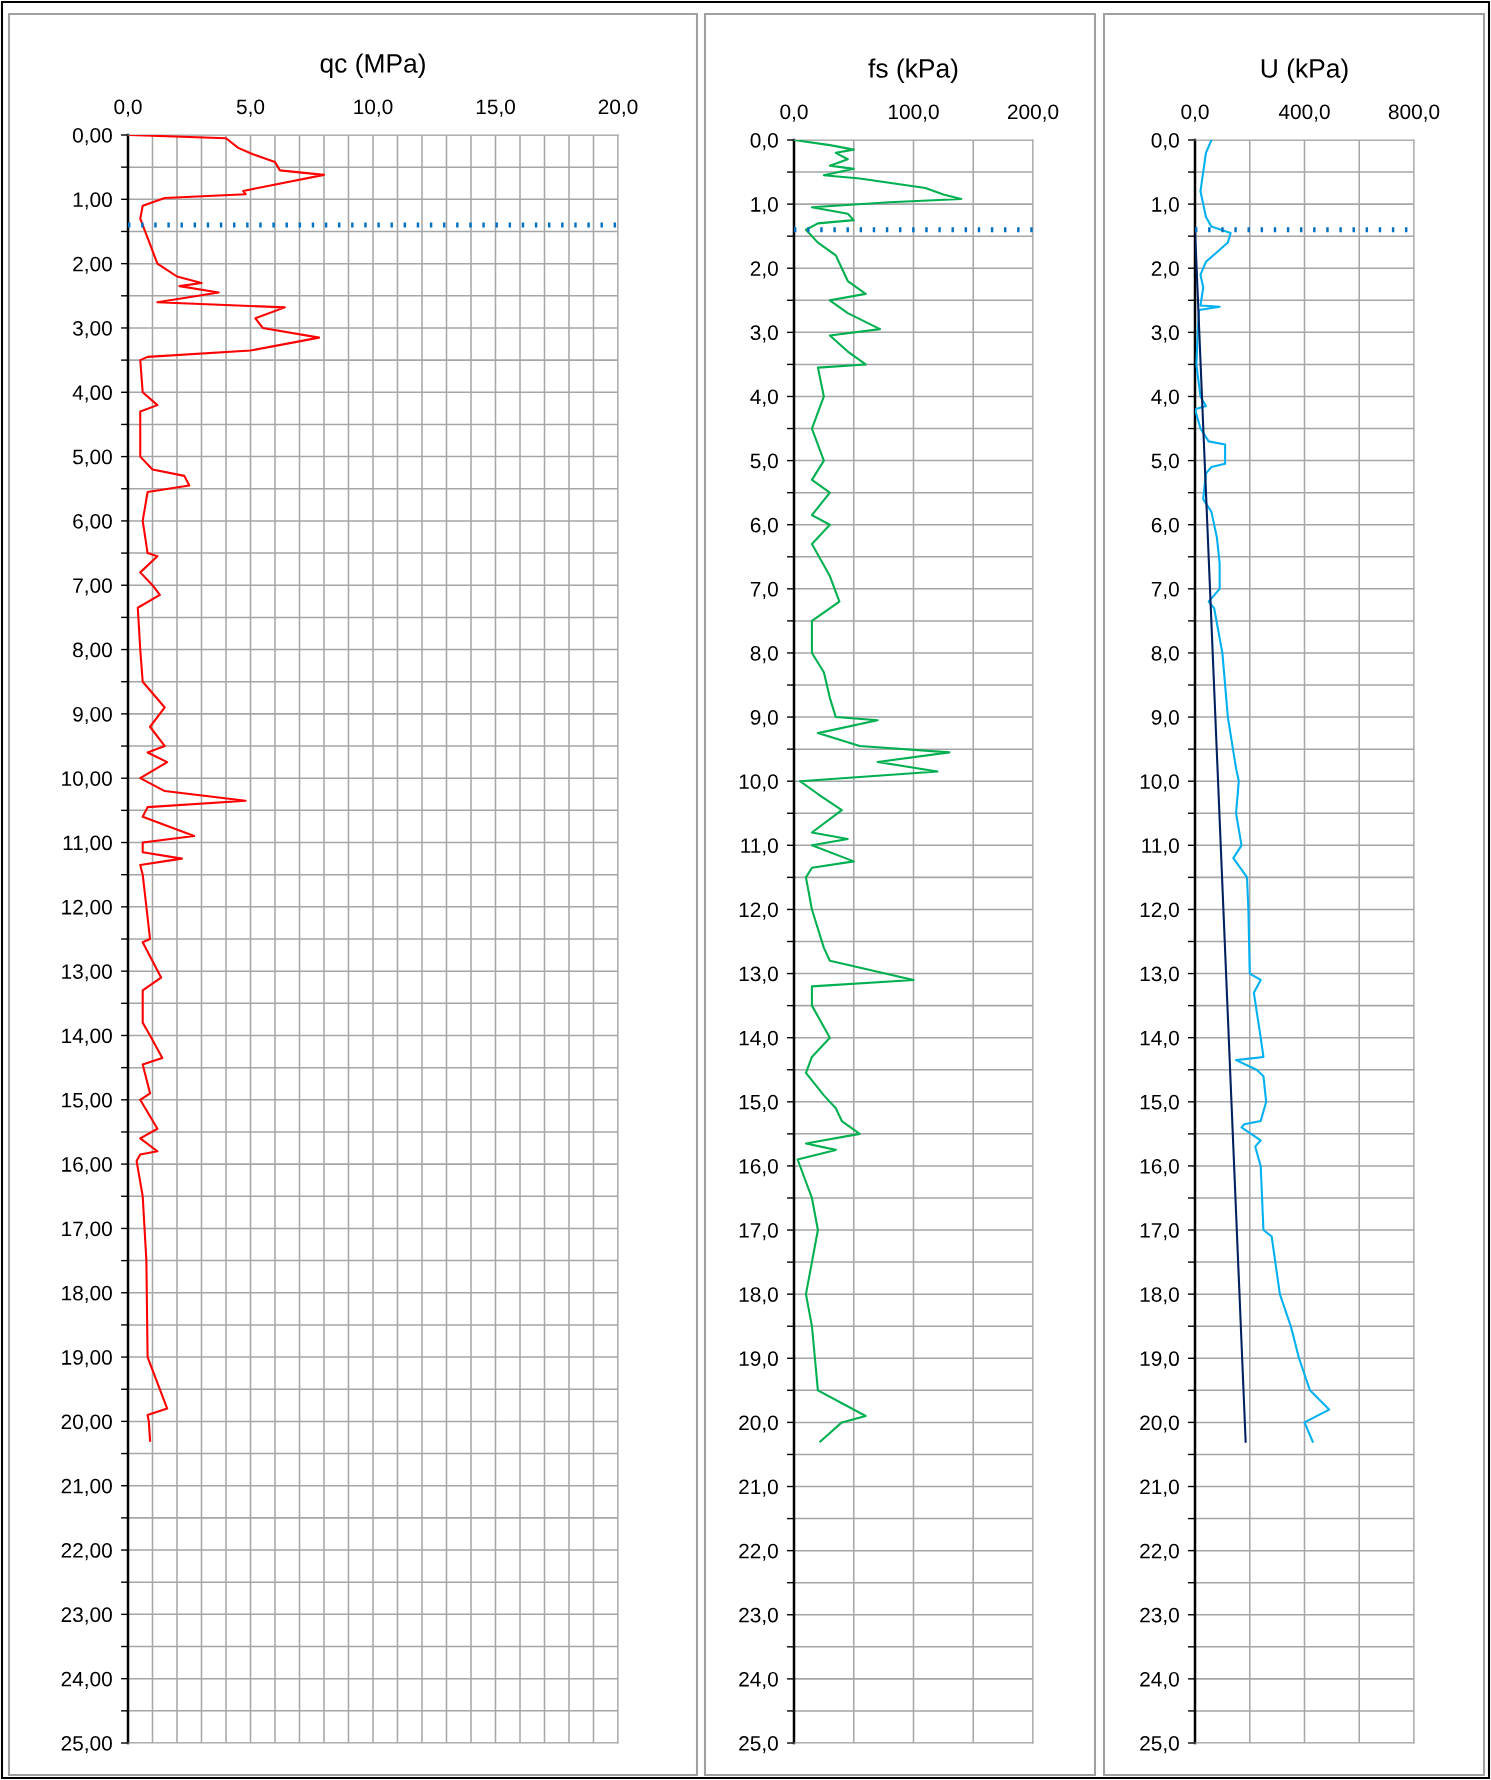  What do you see at coordinates (92, 587) in the screenshot?
I see `y-tick-label: 7,00` at bounding box center [92, 587].